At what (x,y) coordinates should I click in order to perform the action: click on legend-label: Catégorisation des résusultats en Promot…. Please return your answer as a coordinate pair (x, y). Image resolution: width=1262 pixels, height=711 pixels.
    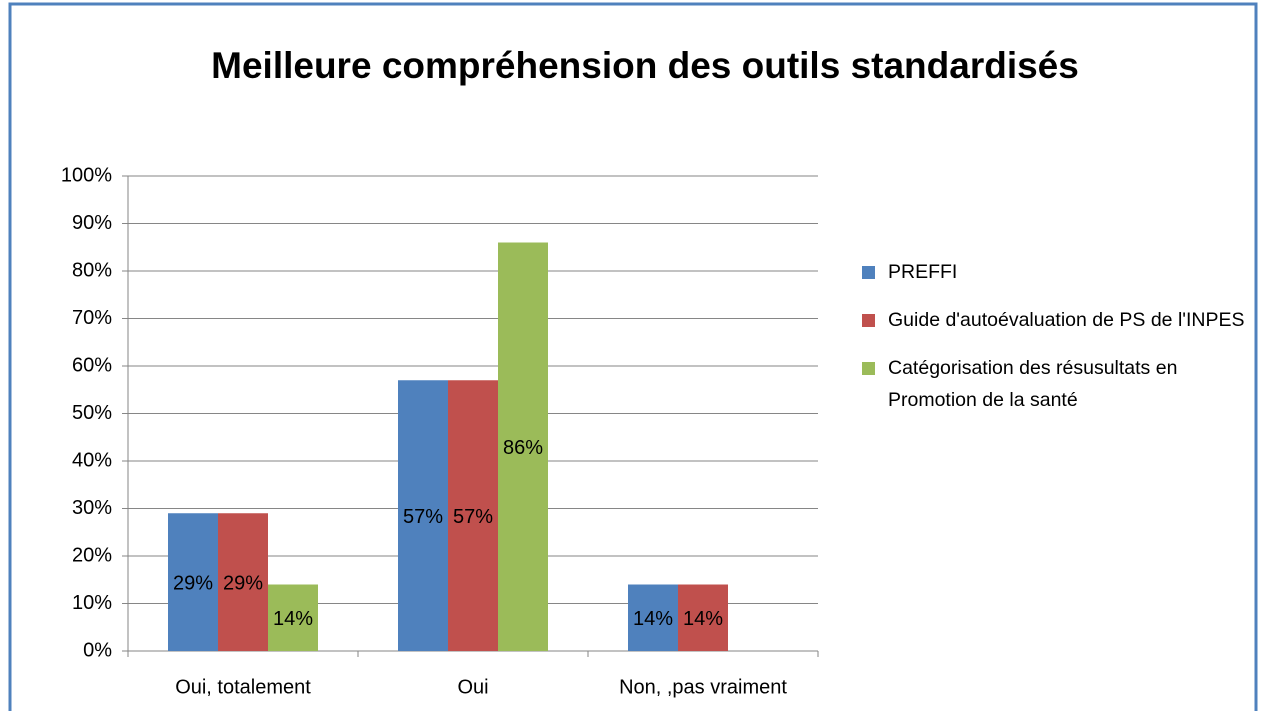
    Looking at the image, I should click on (1033, 384).